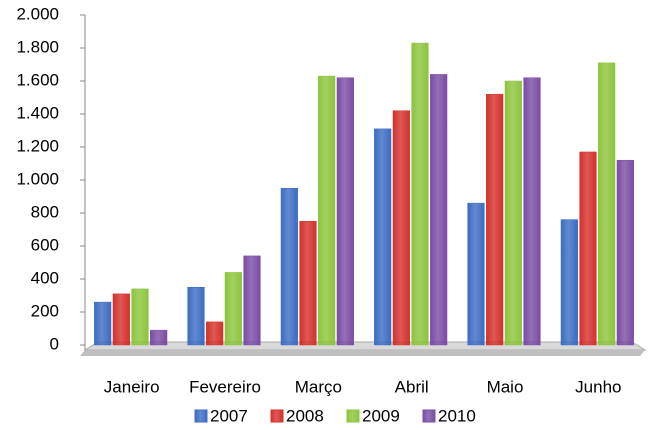 Image resolution: width=652 pixels, height=430 pixels. I want to click on floor-edge, so click(362, 353).